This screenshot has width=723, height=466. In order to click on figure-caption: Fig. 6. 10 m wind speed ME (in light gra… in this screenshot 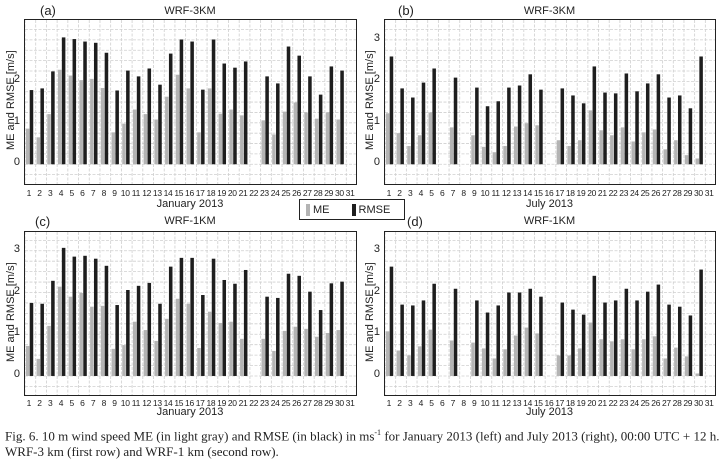, I will do `click(362, 442)`.